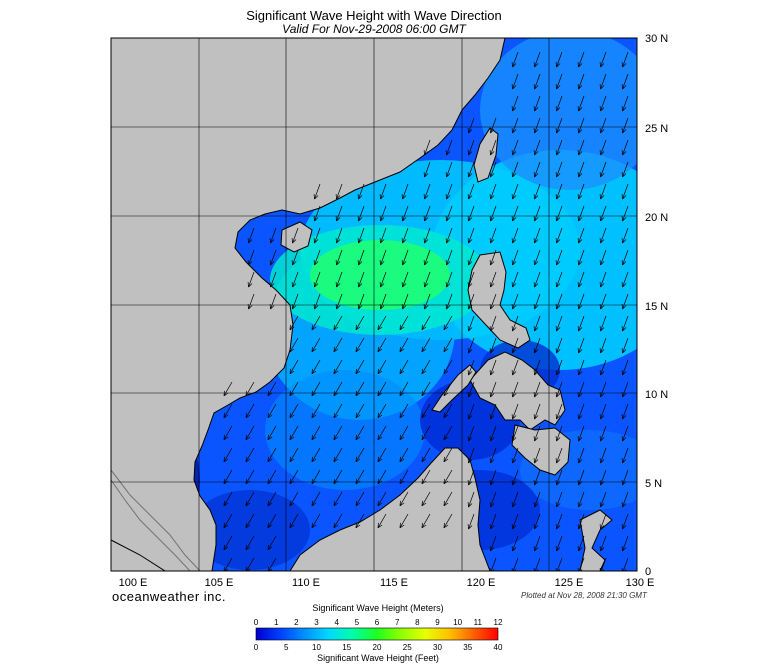 The height and width of the screenshot is (665, 775). I want to click on colorbar-feet-tick: 15, so click(346, 647).